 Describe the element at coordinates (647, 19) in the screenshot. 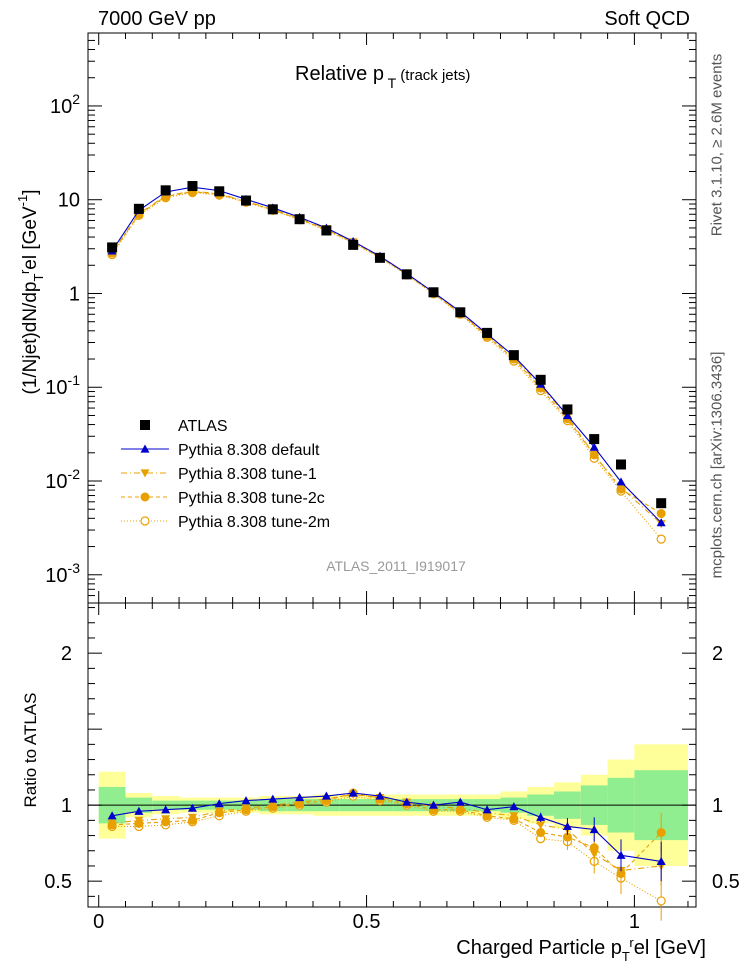

I see `header-process-label: Soft QCD` at that location.